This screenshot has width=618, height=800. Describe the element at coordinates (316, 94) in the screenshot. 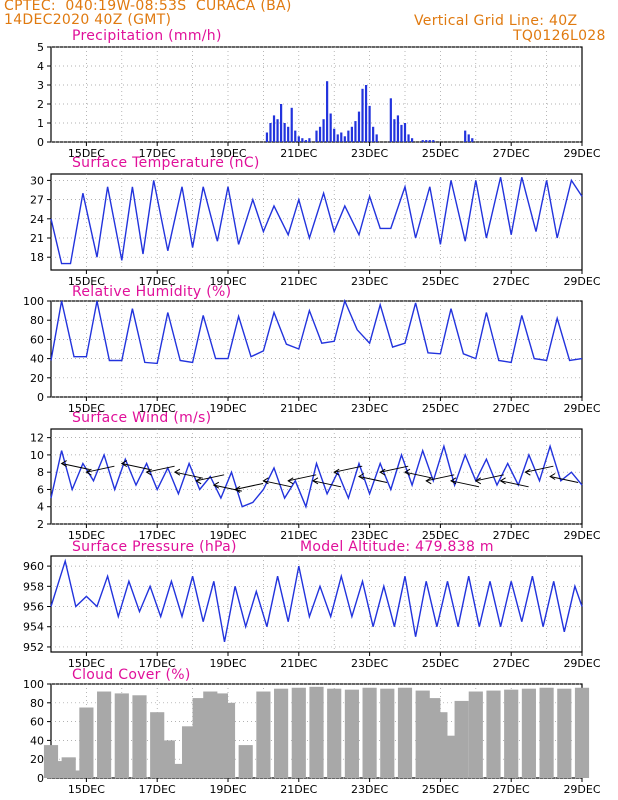

I see `precipitation-frame` at that location.